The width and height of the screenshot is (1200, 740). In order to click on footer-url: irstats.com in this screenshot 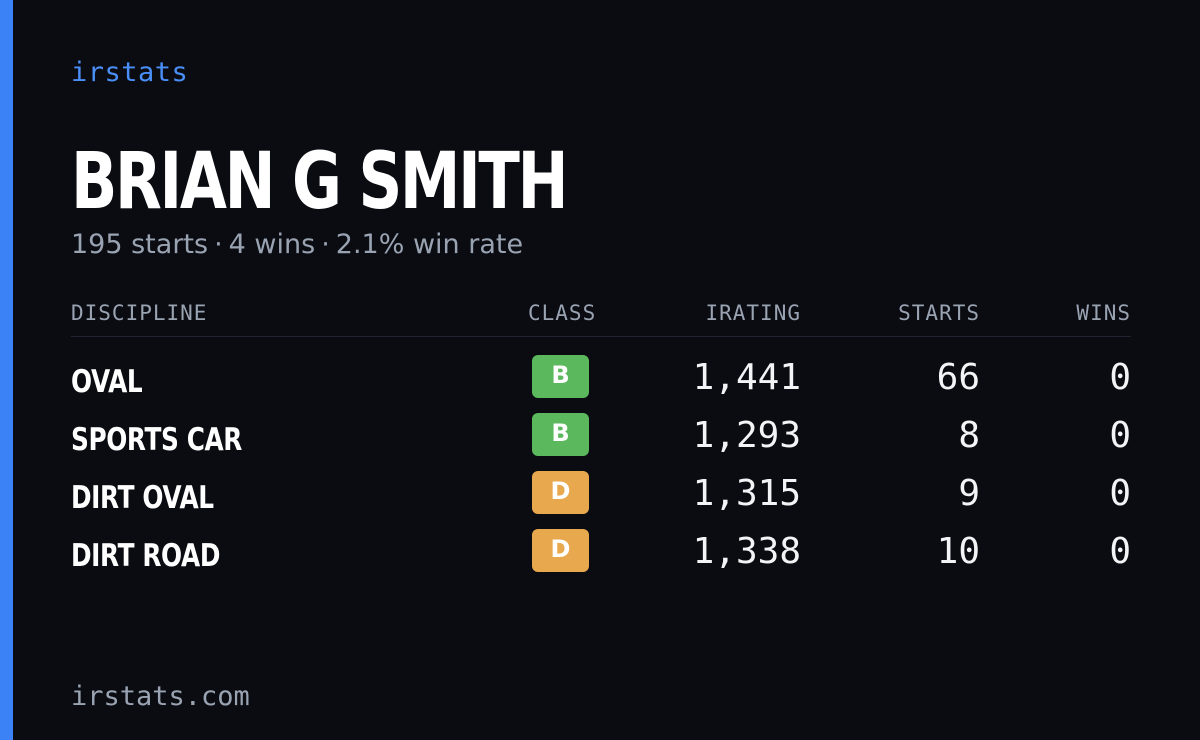, I will do `click(160, 696)`.